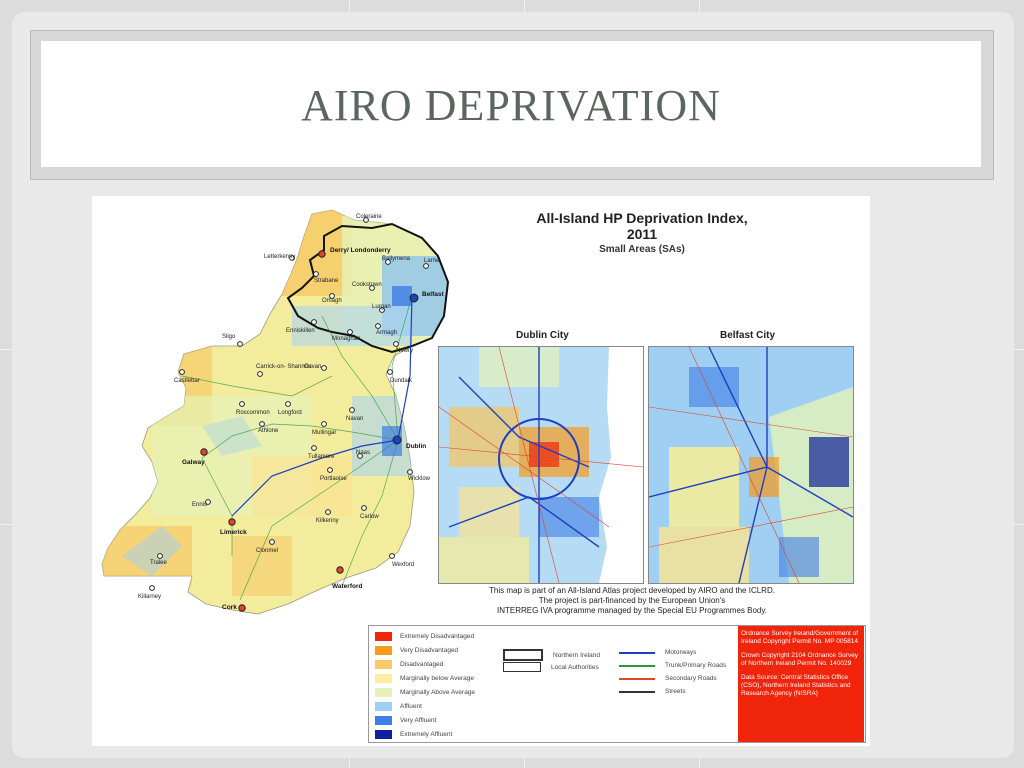 The image size is (1024, 768). What do you see at coordinates (657, 652) in the screenshot?
I see `legend-road-item: Motorways` at bounding box center [657, 652].